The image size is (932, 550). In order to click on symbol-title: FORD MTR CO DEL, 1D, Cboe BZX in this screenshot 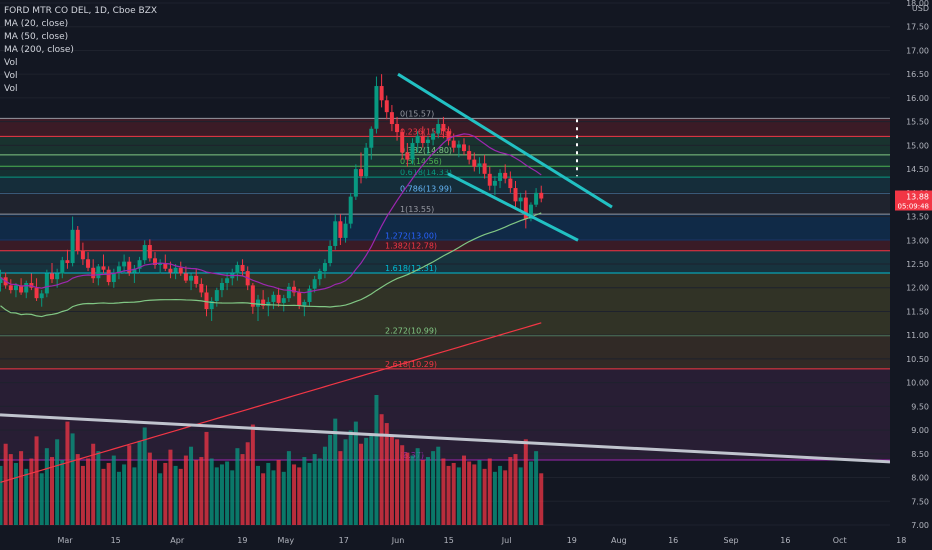, I will do `click(81, 11)`.